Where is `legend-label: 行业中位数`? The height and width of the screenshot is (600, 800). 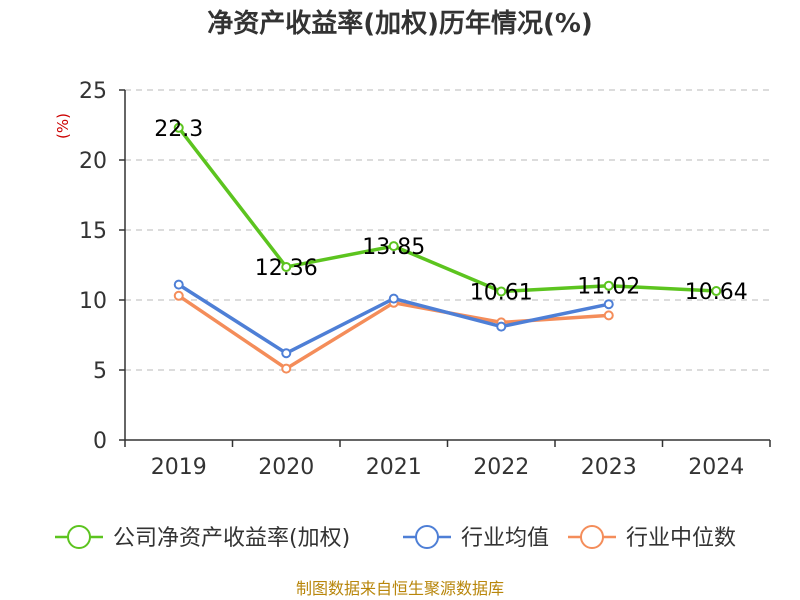
legend-label: 行业中位数 is located at coordinates (681, 538).